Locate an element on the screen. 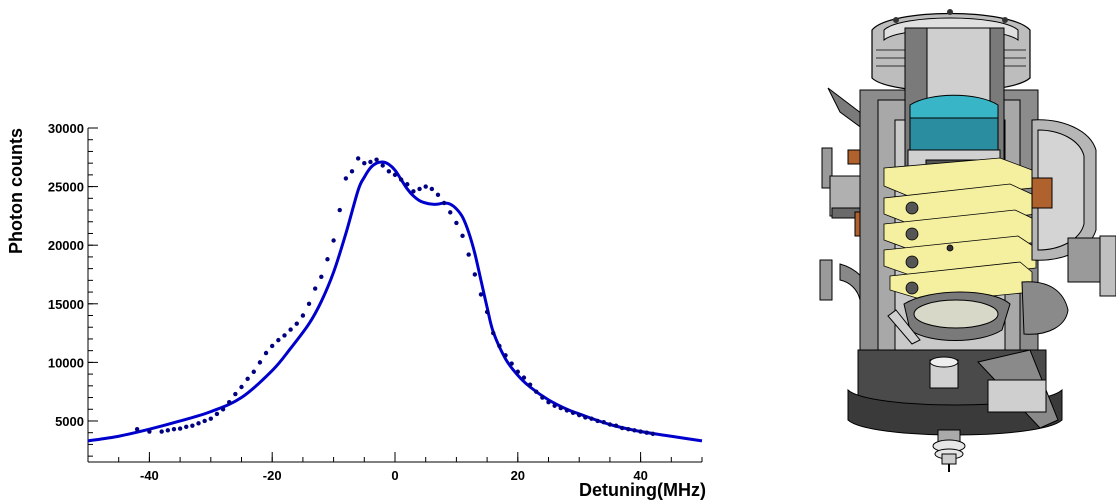  y-tick-label: 30000 is located at coordinates (66, 128).